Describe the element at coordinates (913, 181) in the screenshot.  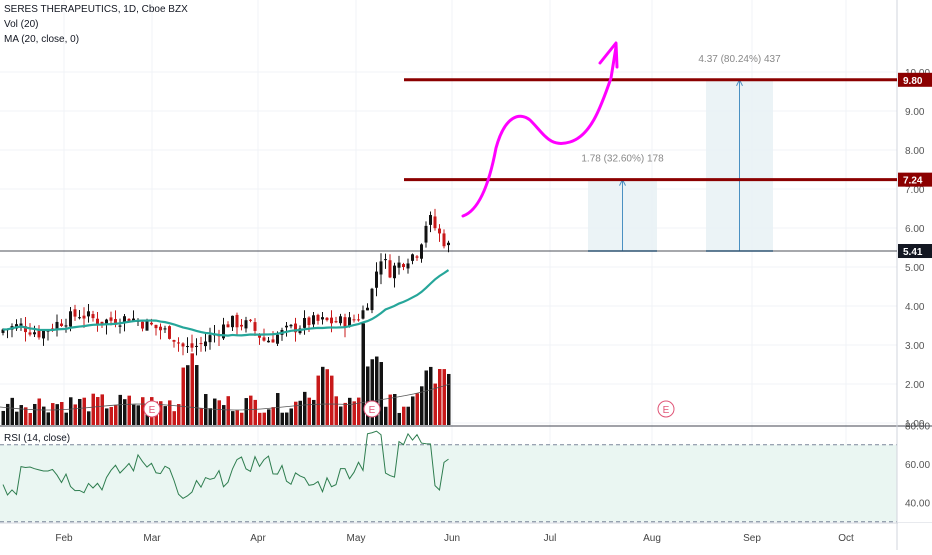
I see `level-tag-label-7.24: 7.24` at that location.